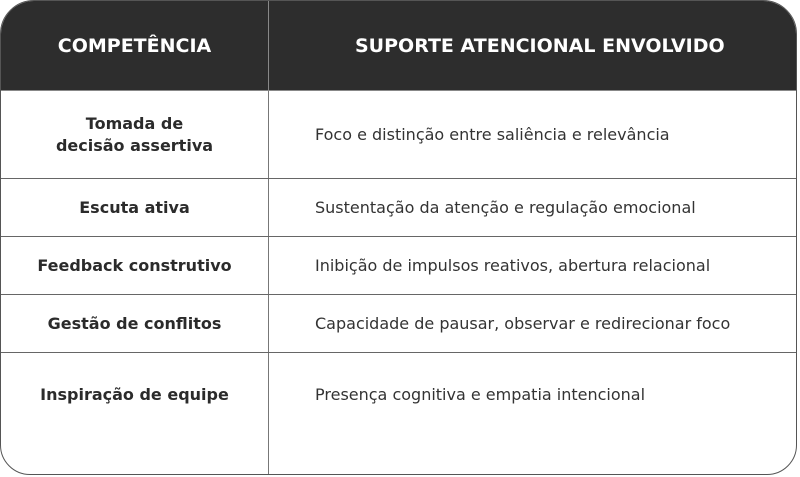 This screenshot has width=800, height=477. I want to click on header-suporte: SUPORTE ATENCIONAL ENVOLVIDO, so click(540, 45).